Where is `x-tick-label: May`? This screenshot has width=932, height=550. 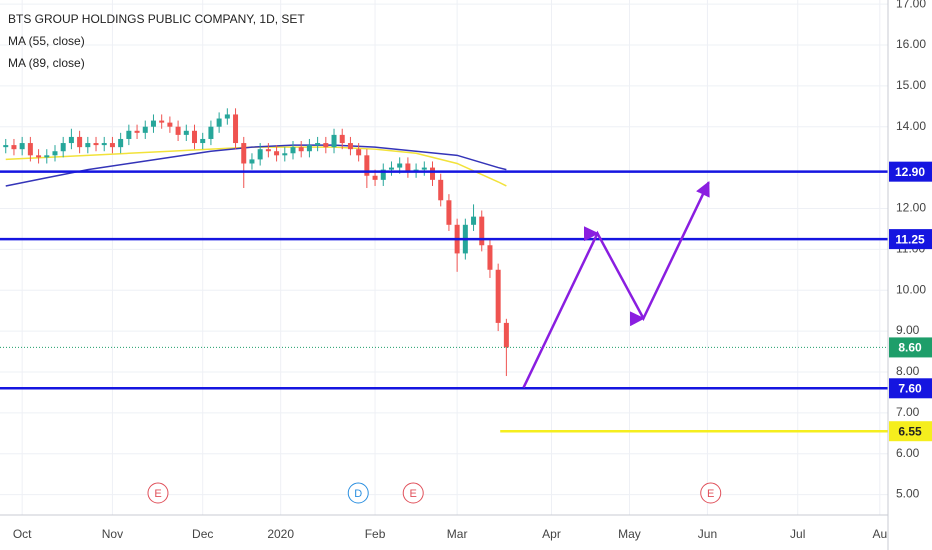 x-tick-label: May is located at coordinates (629, 534).